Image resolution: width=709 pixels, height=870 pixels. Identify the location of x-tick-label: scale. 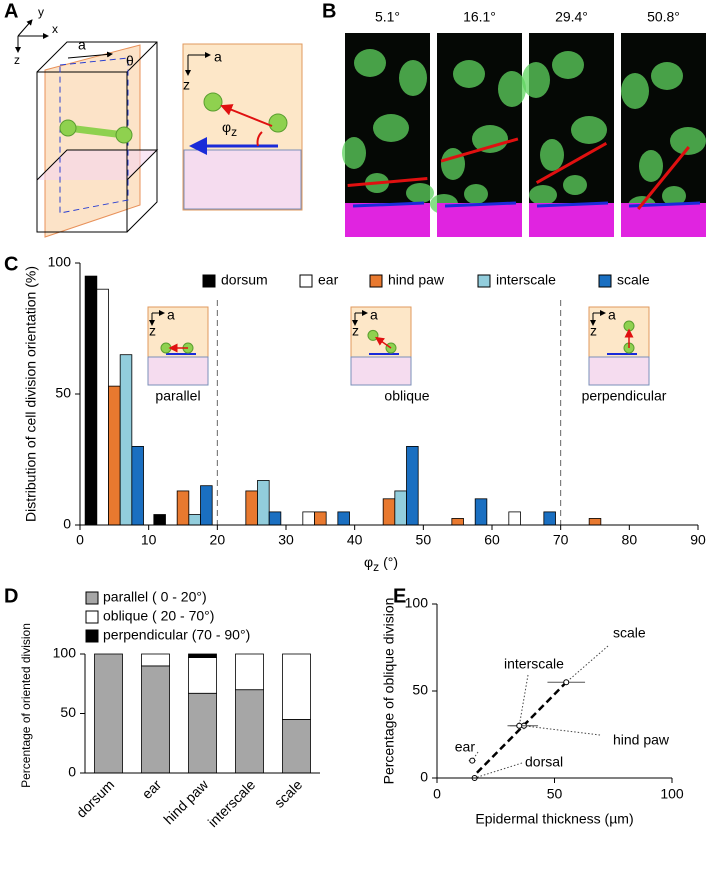
(288, 793).